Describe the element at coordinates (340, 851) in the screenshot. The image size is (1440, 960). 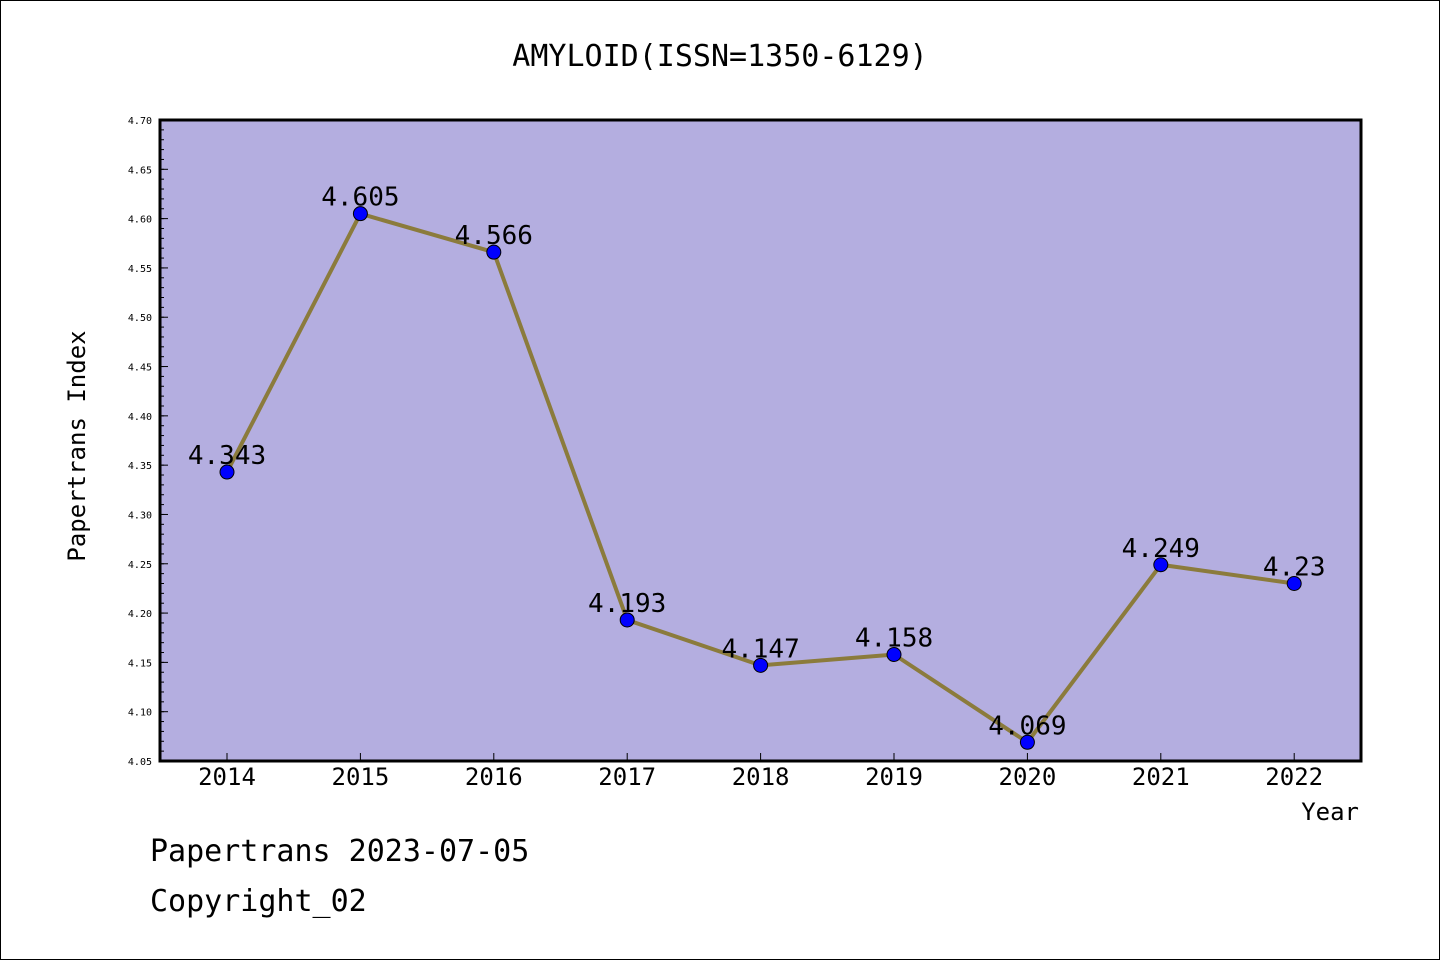
I see `footer-date: Papertrans 2023-07-05` at that location.